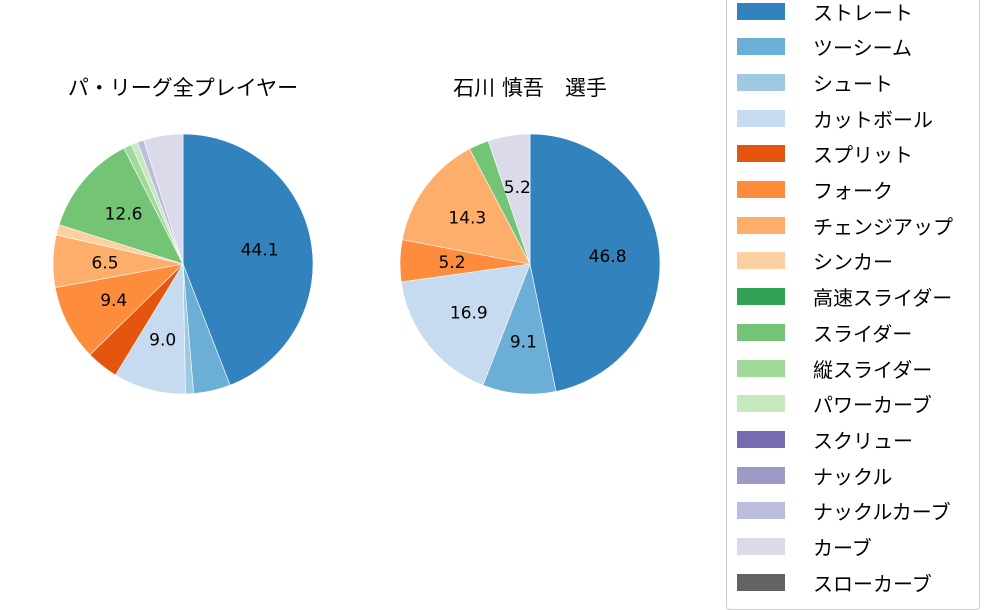  I want to click on legend-item: パワーカーブ, so click(834, 405).